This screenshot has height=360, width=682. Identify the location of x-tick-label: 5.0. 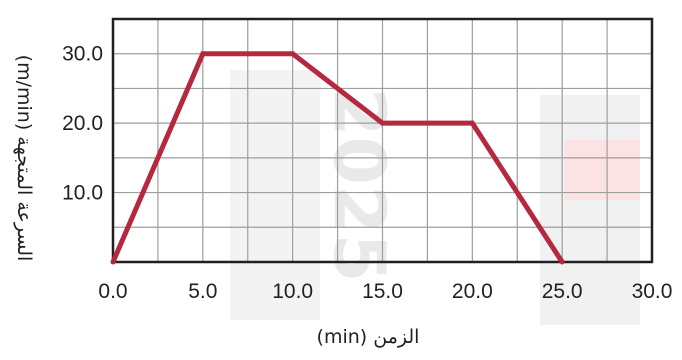
(202, 291).